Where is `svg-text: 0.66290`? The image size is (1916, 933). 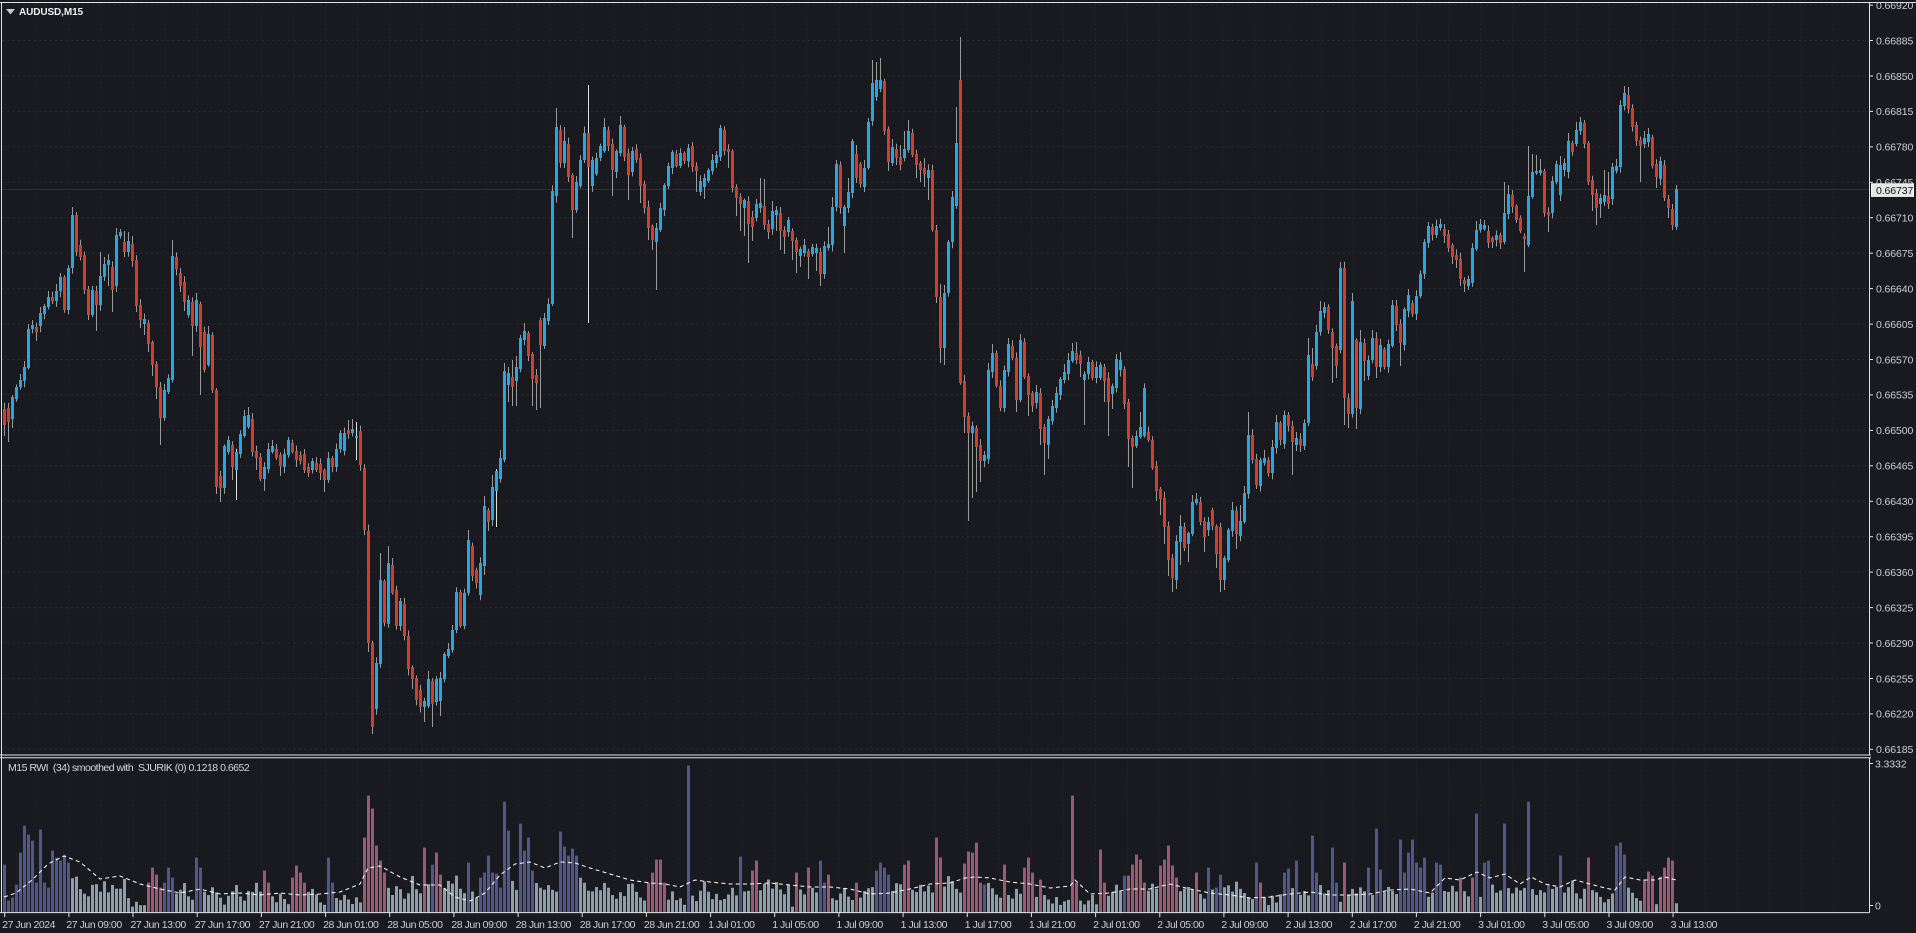
svg-text: 0.66290 is located at coordinates (1895, 644).